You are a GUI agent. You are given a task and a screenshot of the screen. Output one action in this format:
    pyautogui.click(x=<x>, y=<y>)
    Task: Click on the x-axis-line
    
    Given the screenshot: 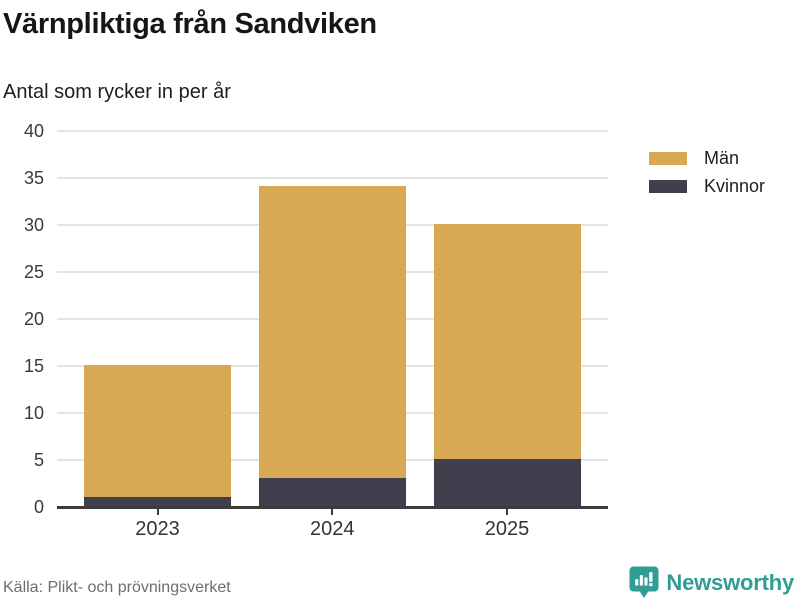 What is the action you would take?
    pyautogui.click(x=332, y=507)
    